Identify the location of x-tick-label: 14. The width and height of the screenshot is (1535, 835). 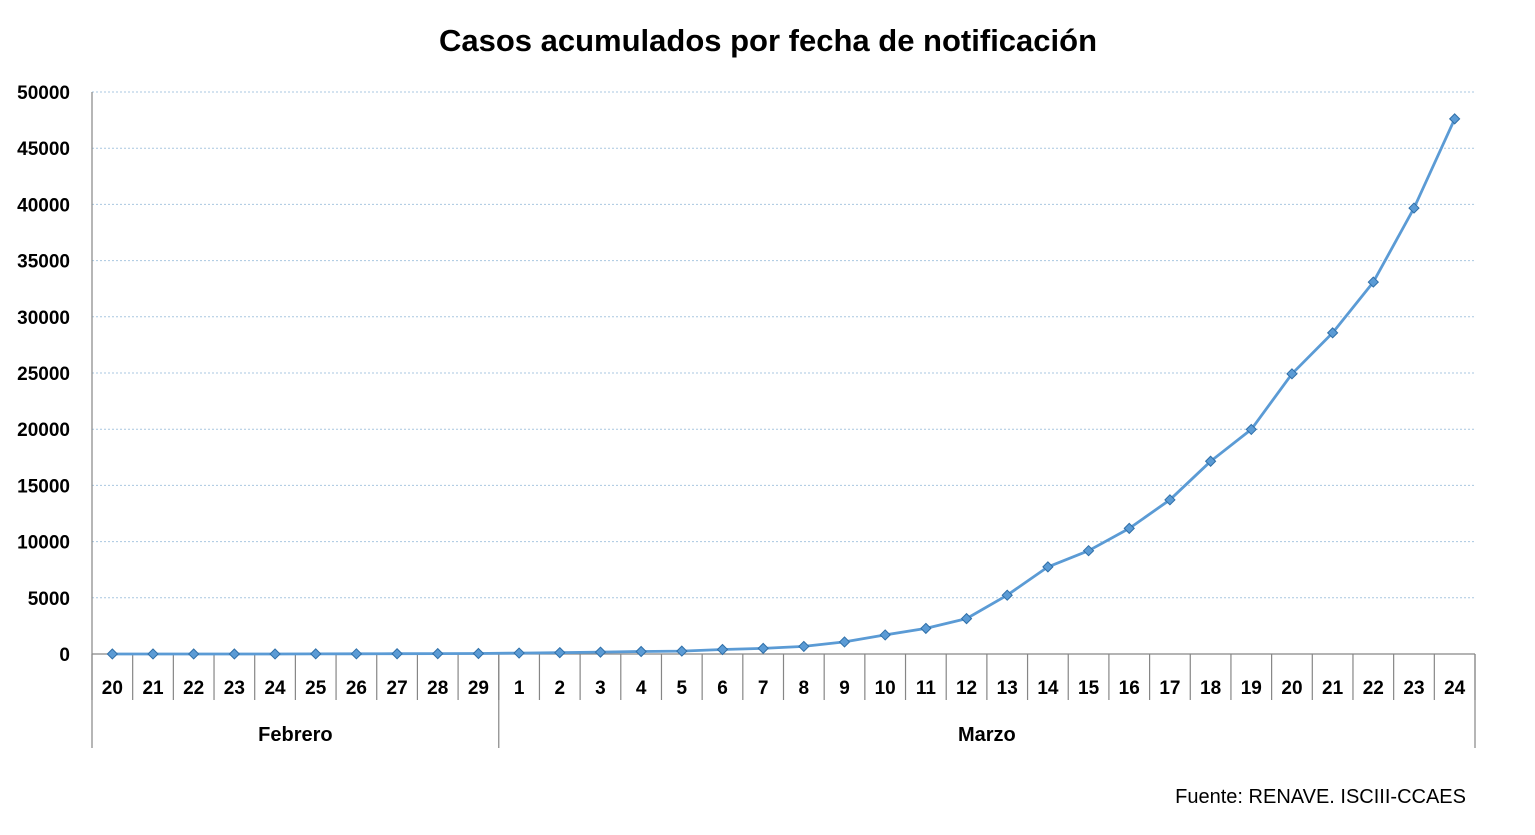
(1048, 688).